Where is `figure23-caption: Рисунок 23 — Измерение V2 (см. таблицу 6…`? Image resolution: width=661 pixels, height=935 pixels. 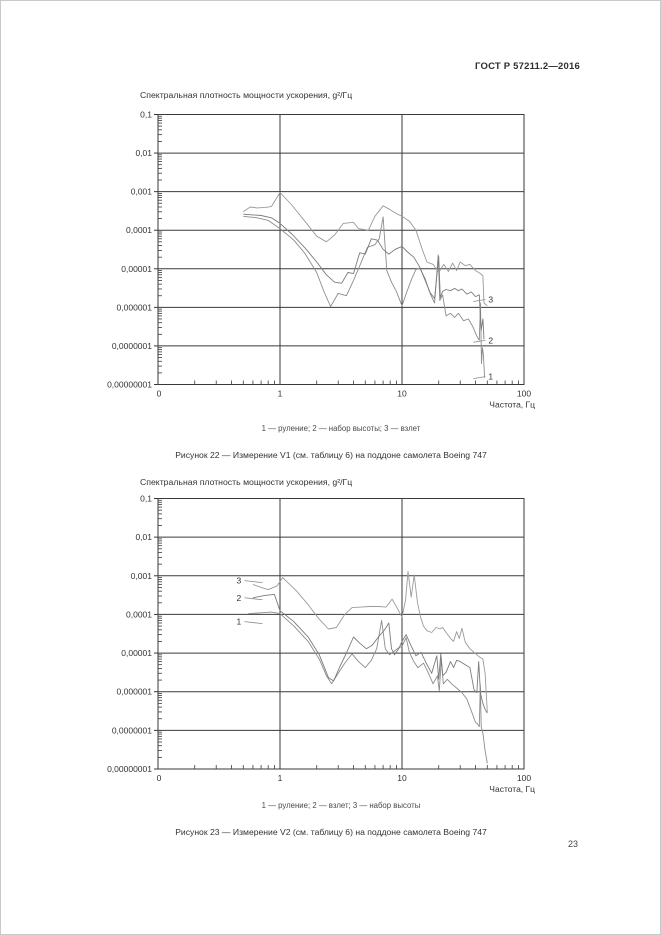 figure23-caption: Рисунок 23 — Измерение V2 (см. таблицу 6… is located at coordinates (331, 832).